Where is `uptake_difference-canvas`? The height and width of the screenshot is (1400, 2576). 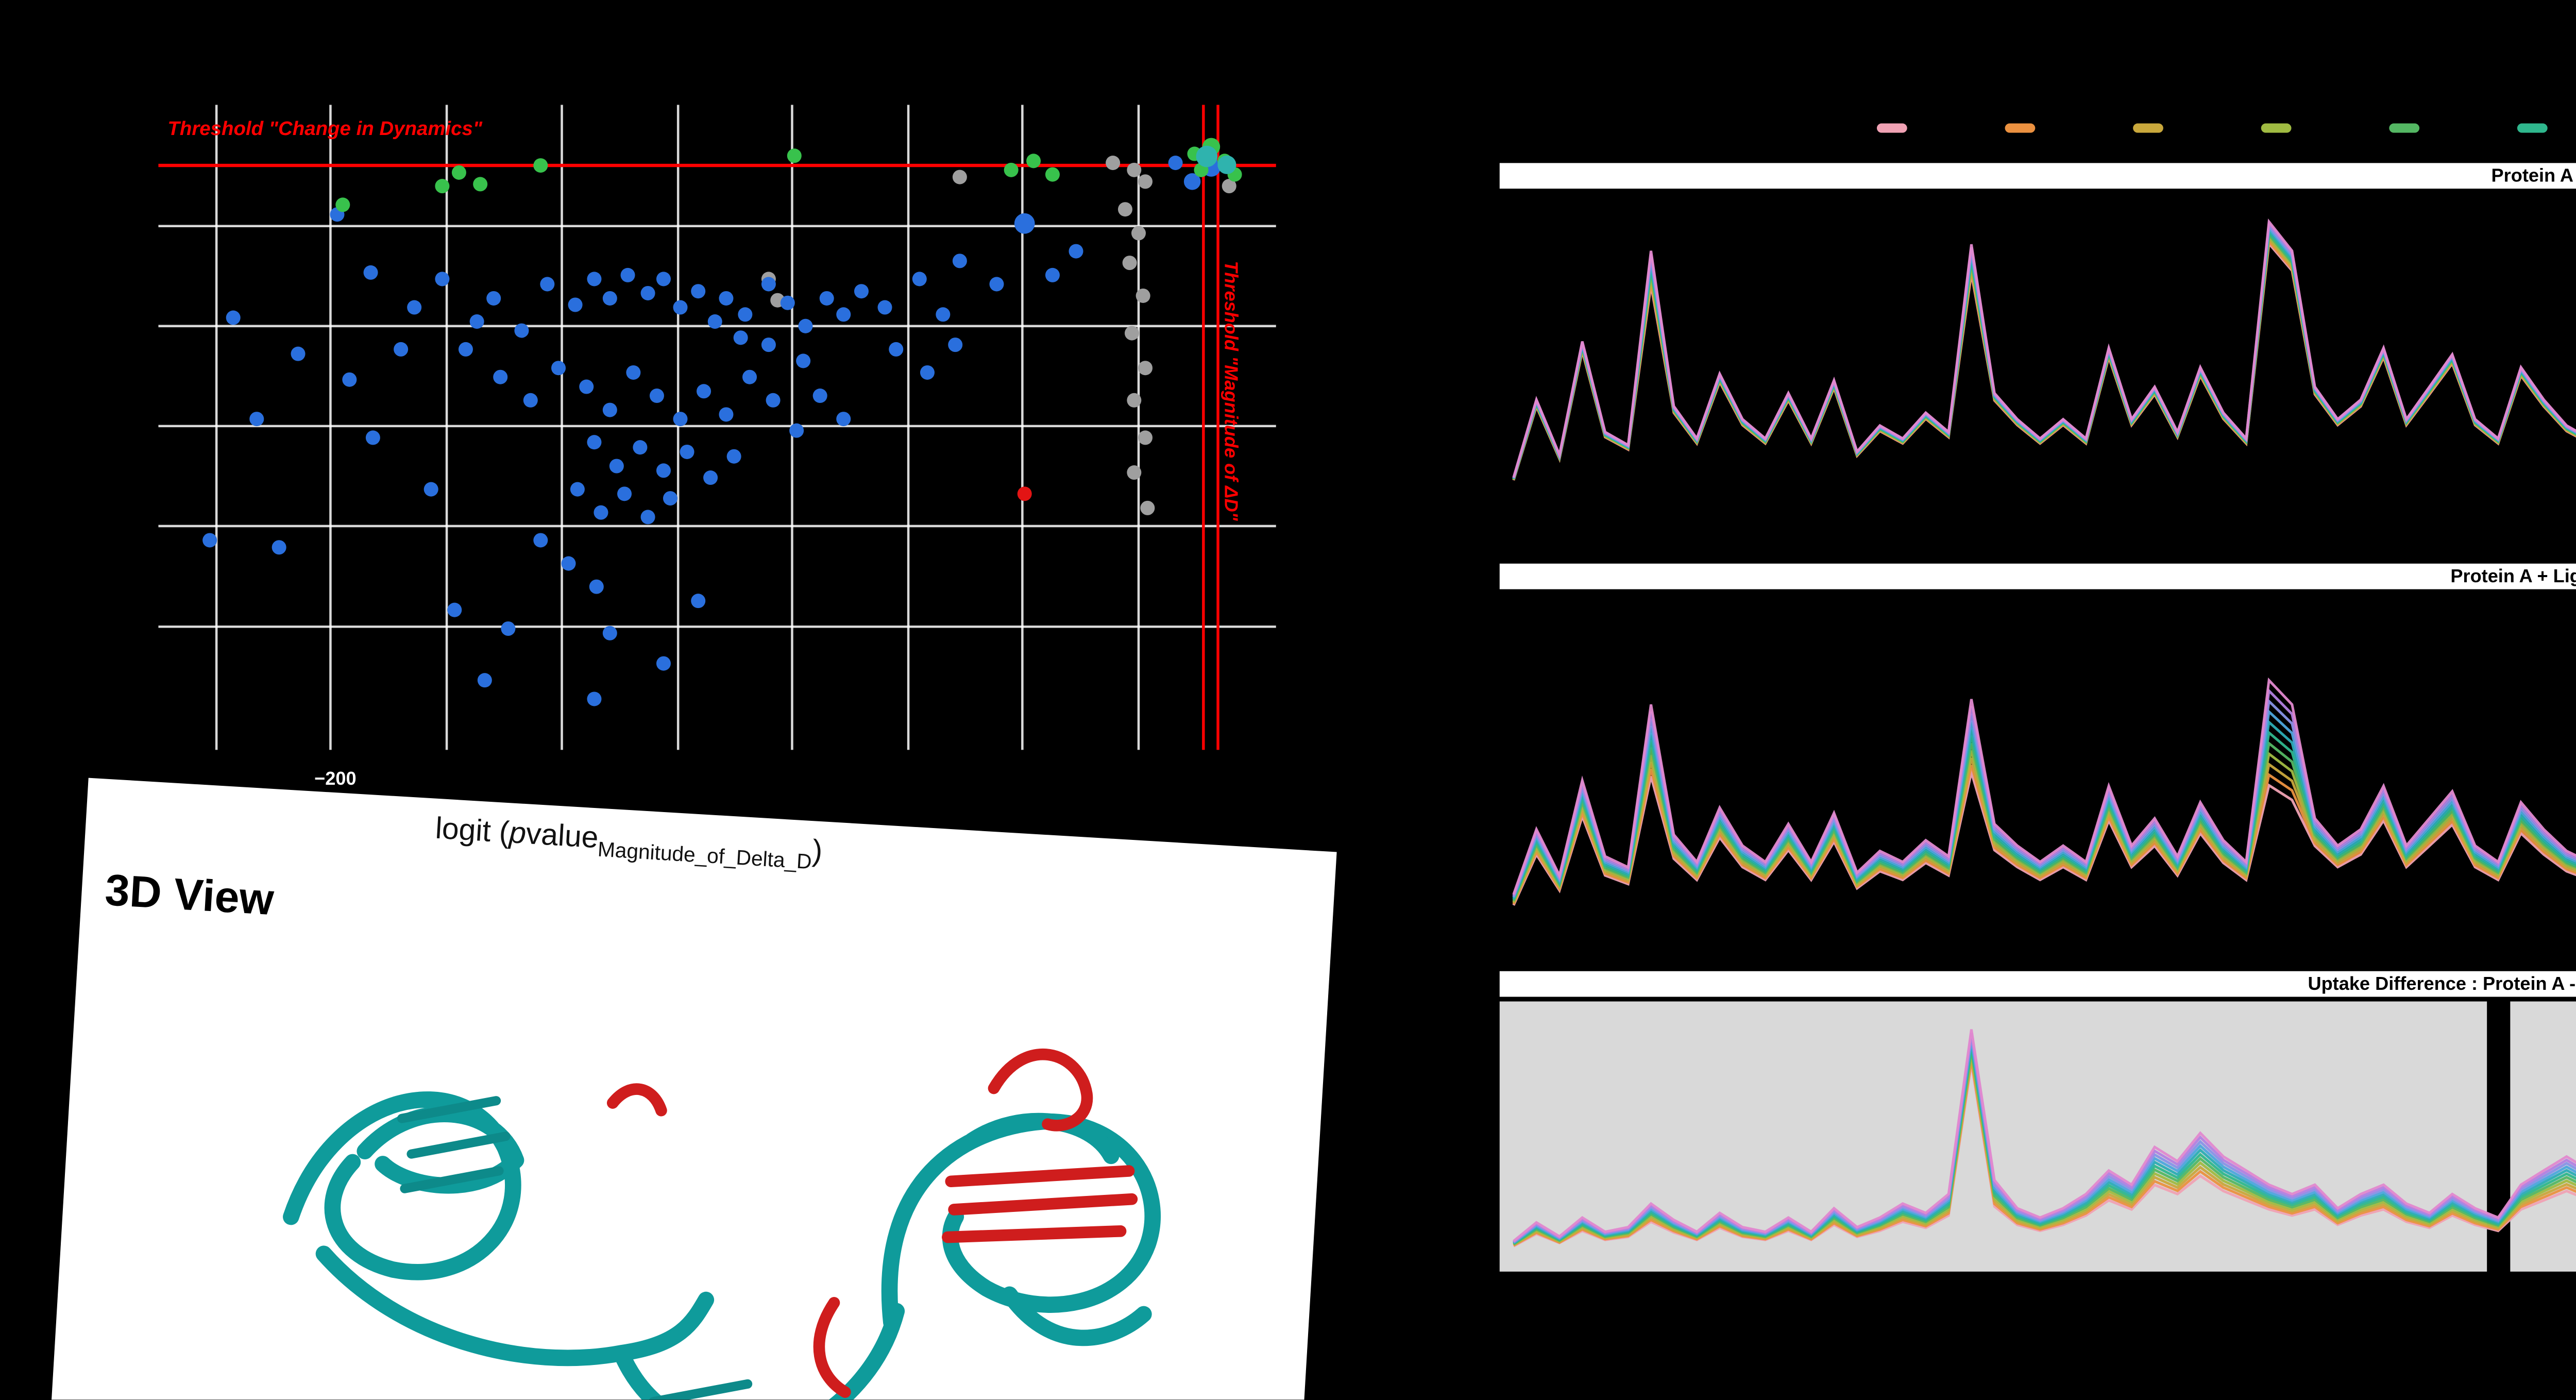
uptake_difference-canvas is located at coordinates (2038, 1137).